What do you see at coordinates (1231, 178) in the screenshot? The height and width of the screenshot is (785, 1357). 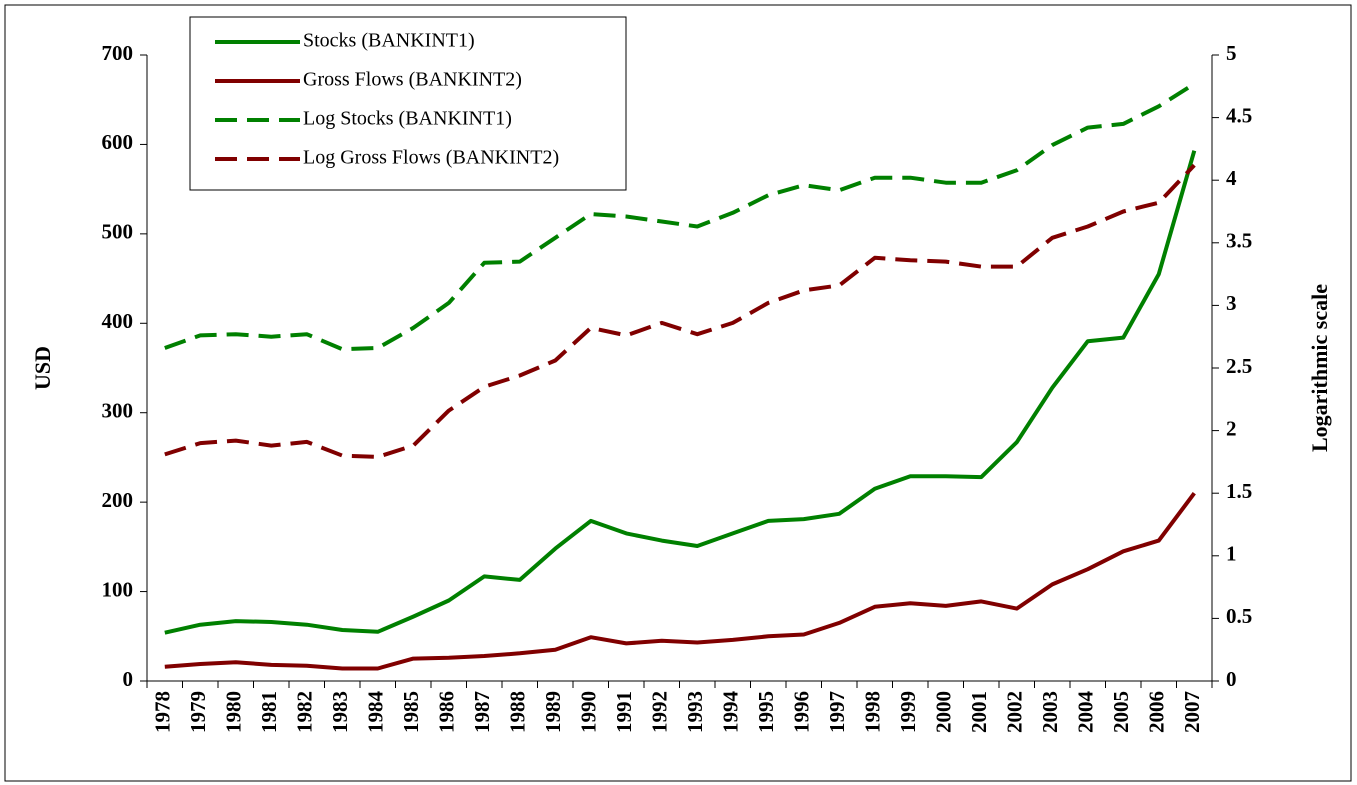 I see `y2-tick-label: 4` at bounding box center [1231, 178].